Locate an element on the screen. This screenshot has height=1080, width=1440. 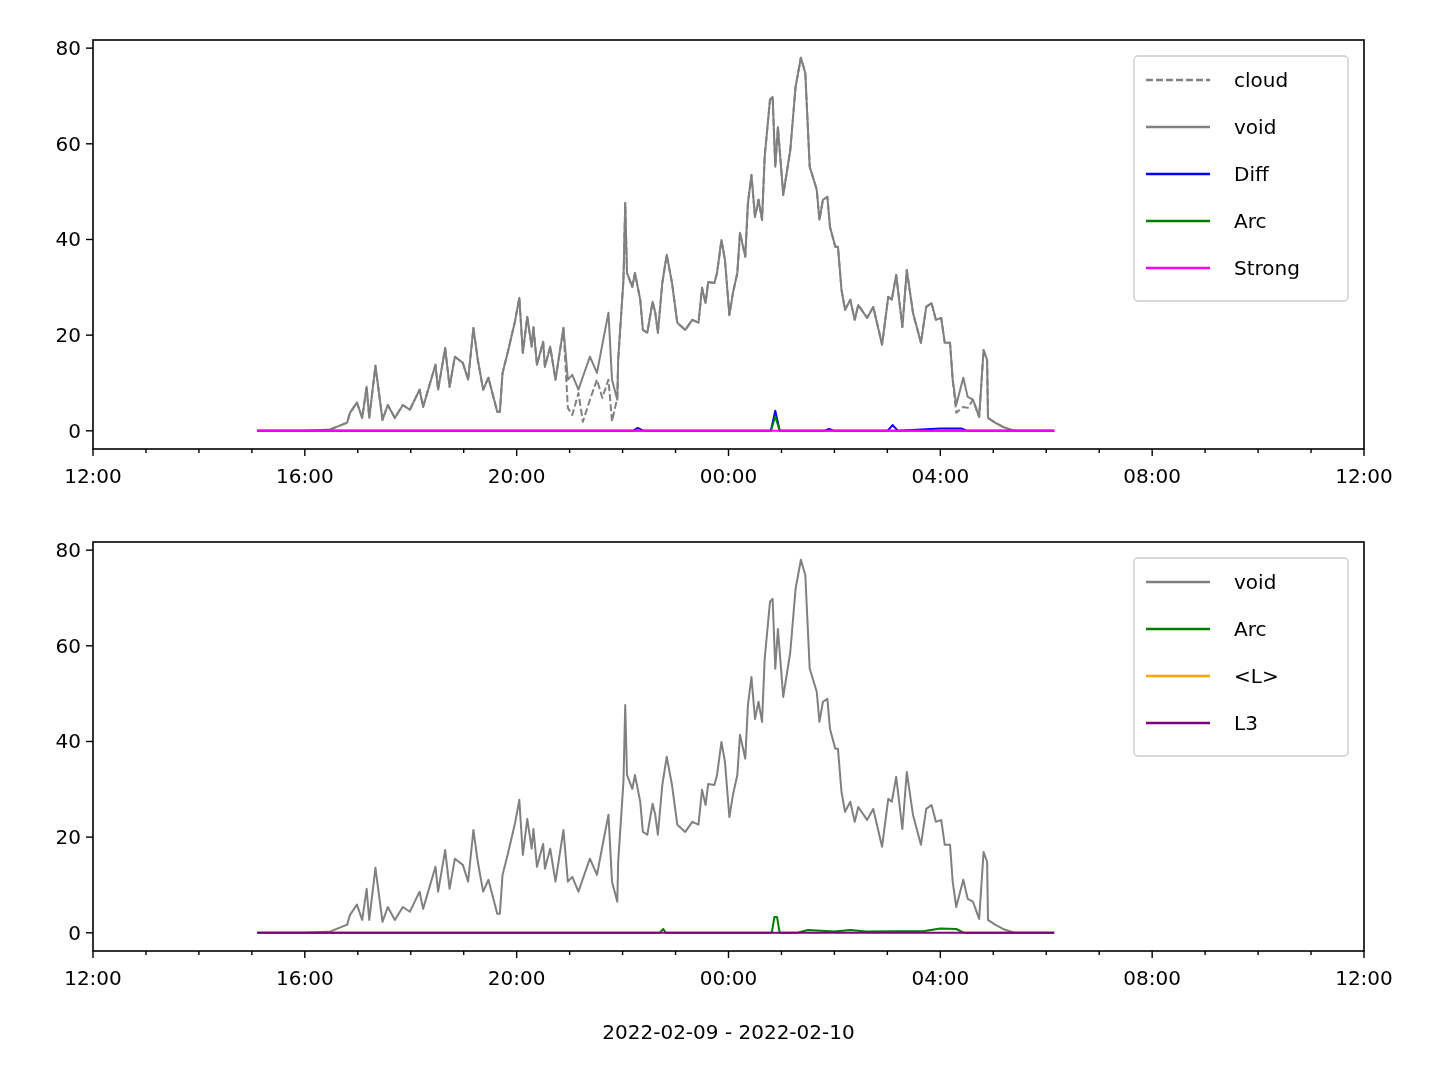
legend-label: L3 is located at coordinates (1246, 723).